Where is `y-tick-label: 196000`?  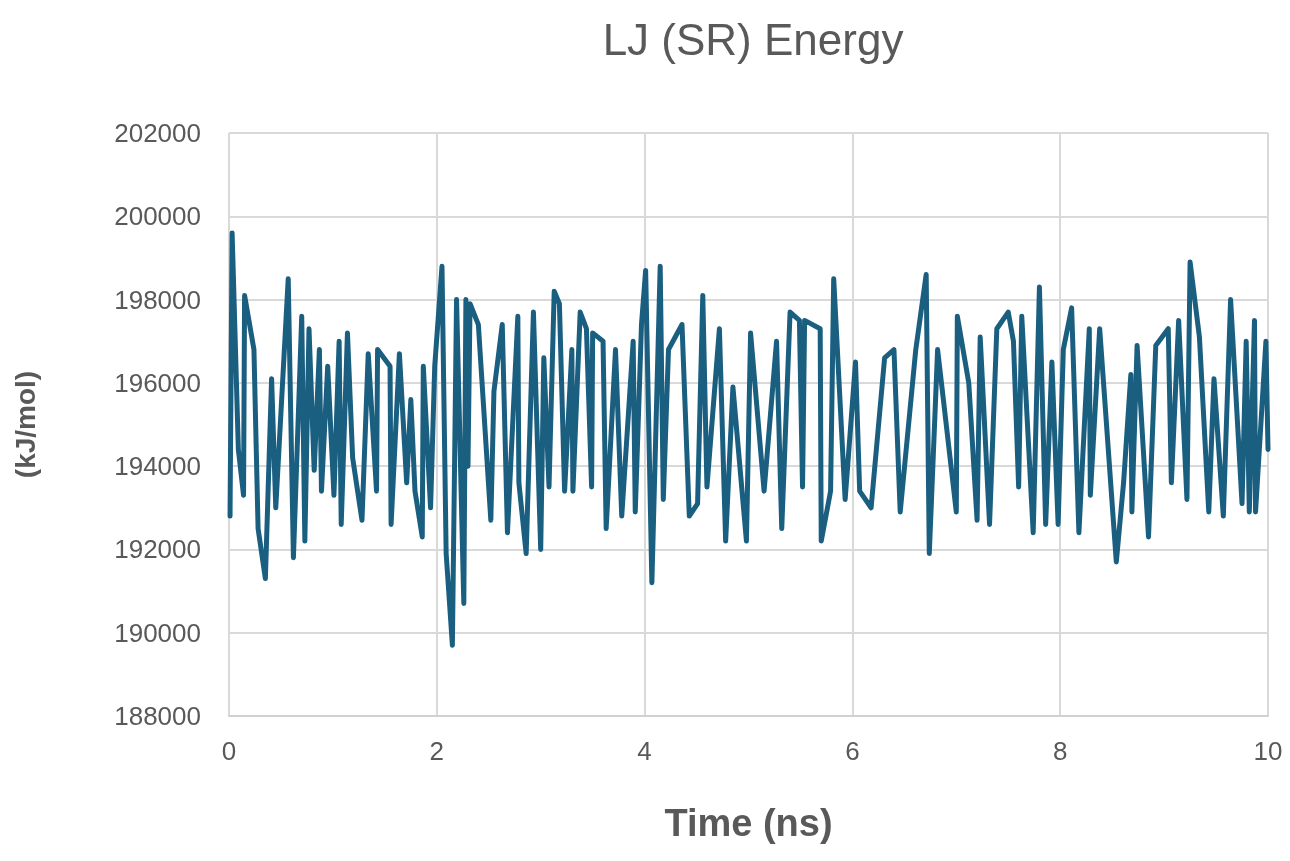 y-tick-label: 196000 is located at coordinates (157, 382).